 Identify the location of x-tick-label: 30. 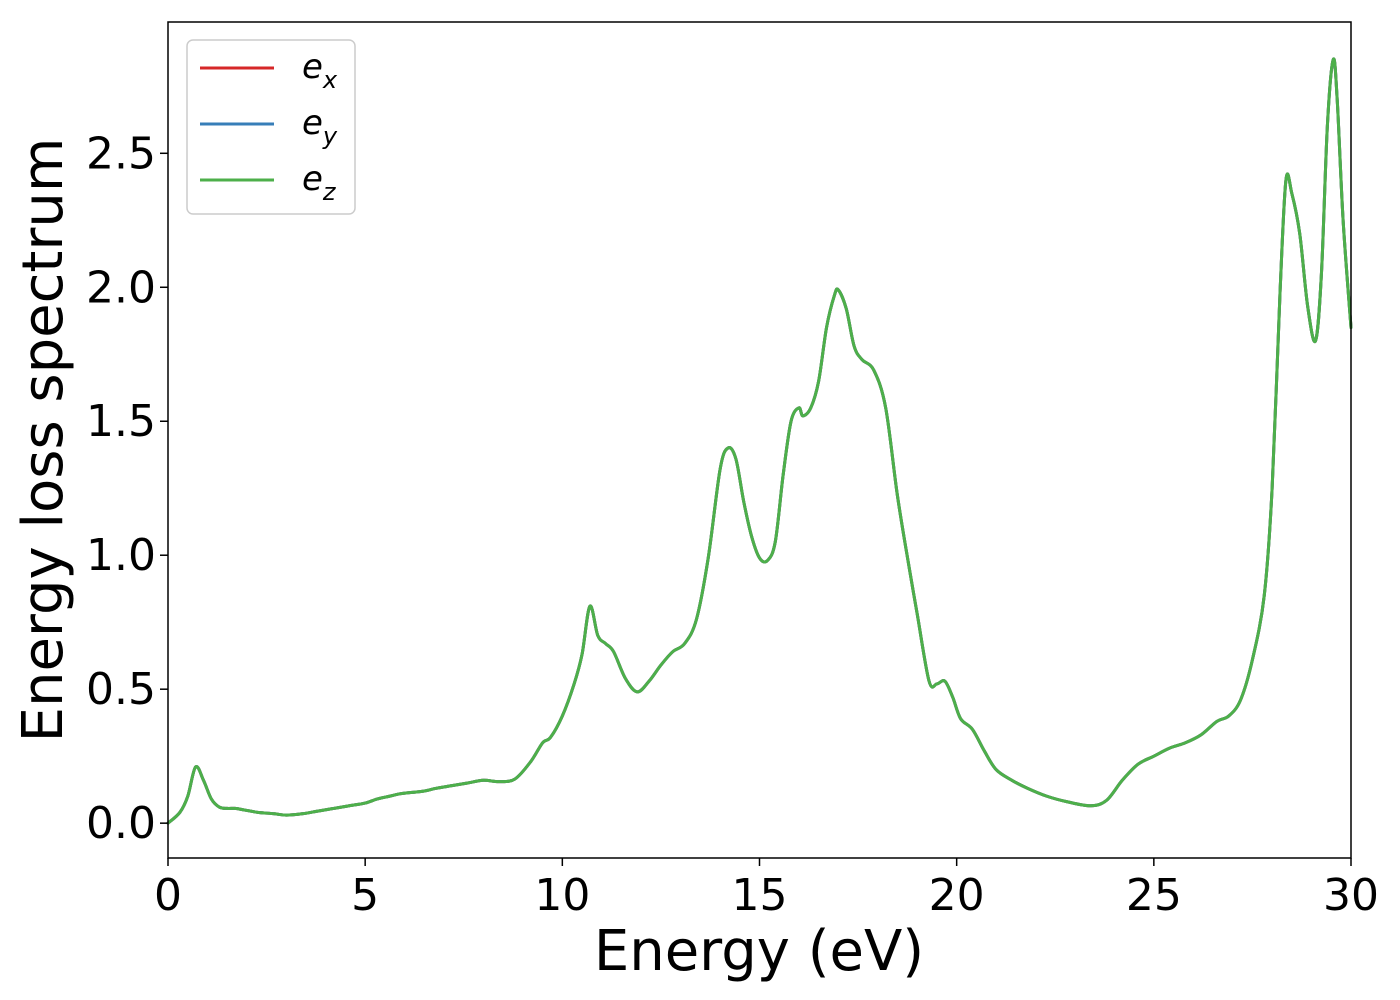
(1351, 895).